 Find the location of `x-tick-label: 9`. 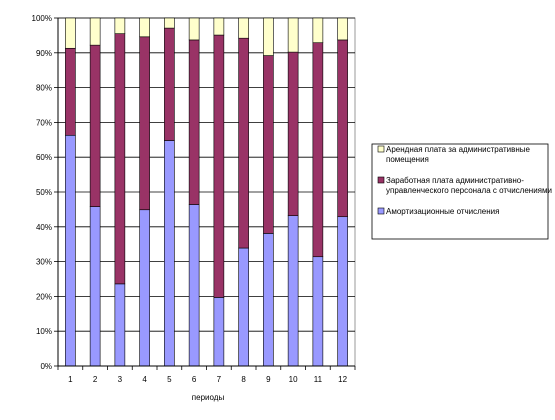

x-tick-label: 9 is located at coordinates (268, 379).